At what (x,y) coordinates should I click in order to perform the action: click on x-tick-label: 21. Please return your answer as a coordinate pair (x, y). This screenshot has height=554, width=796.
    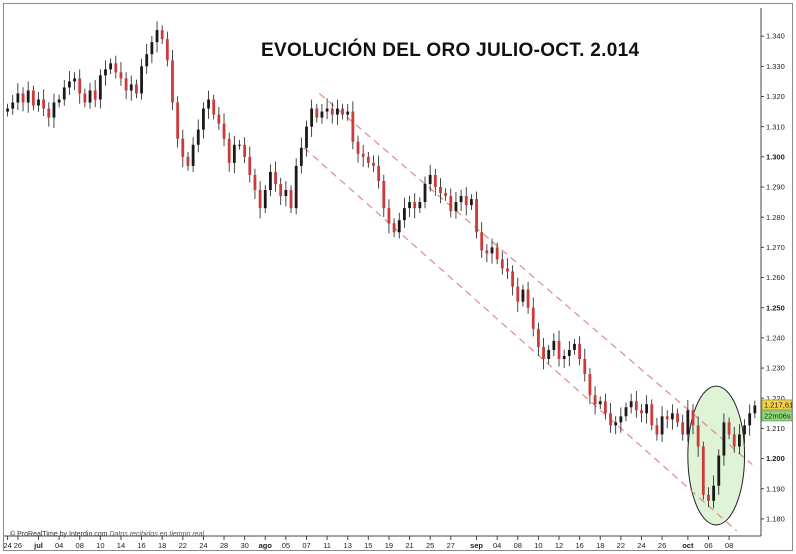
    Looking at the image, I should click on (409, 545).